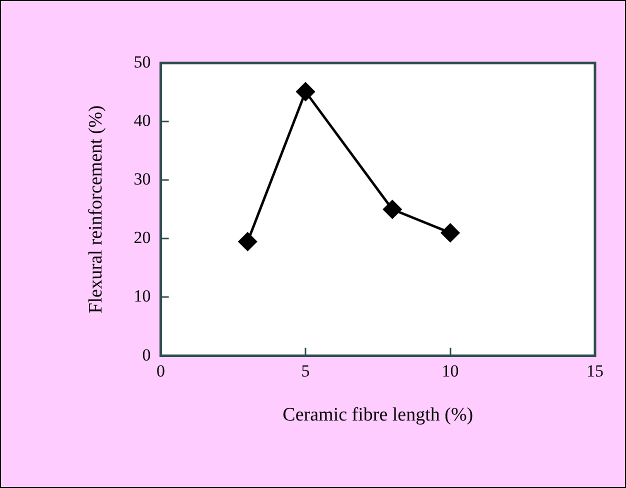 This screenshot has height=488, width=626. Describe the element at coordinates (142, 179) in the screenshot. I see `y-tick-label: 30` at that location.